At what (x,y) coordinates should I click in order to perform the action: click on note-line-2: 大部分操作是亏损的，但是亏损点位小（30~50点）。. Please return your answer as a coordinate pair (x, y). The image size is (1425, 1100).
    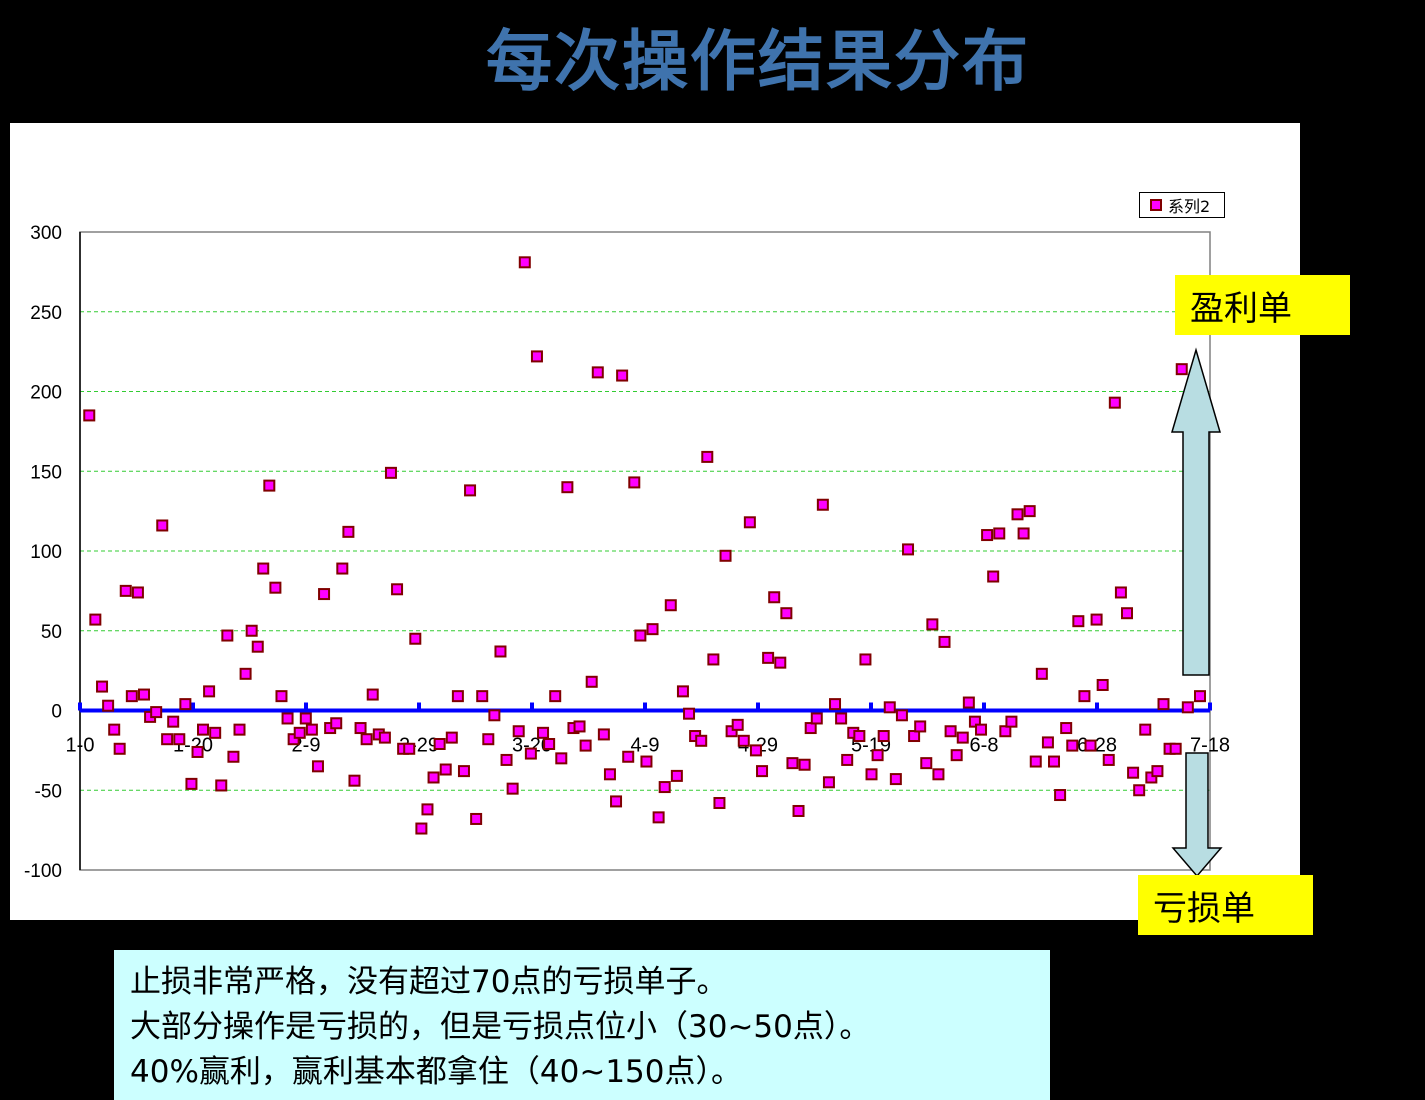
    Looking at the image, I should click on (500, 1027).